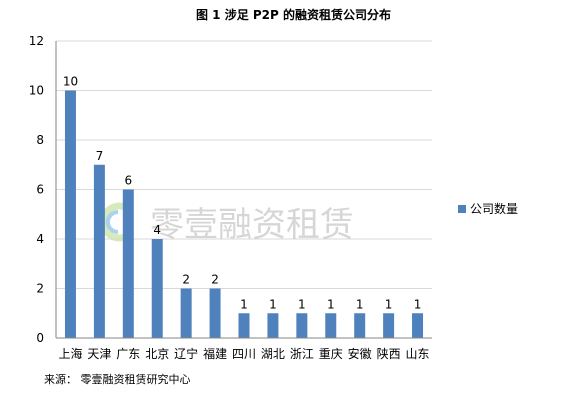 This screenshot has height=401, width=587. I want to click on x-category-label: 上海, so click(70, 353).